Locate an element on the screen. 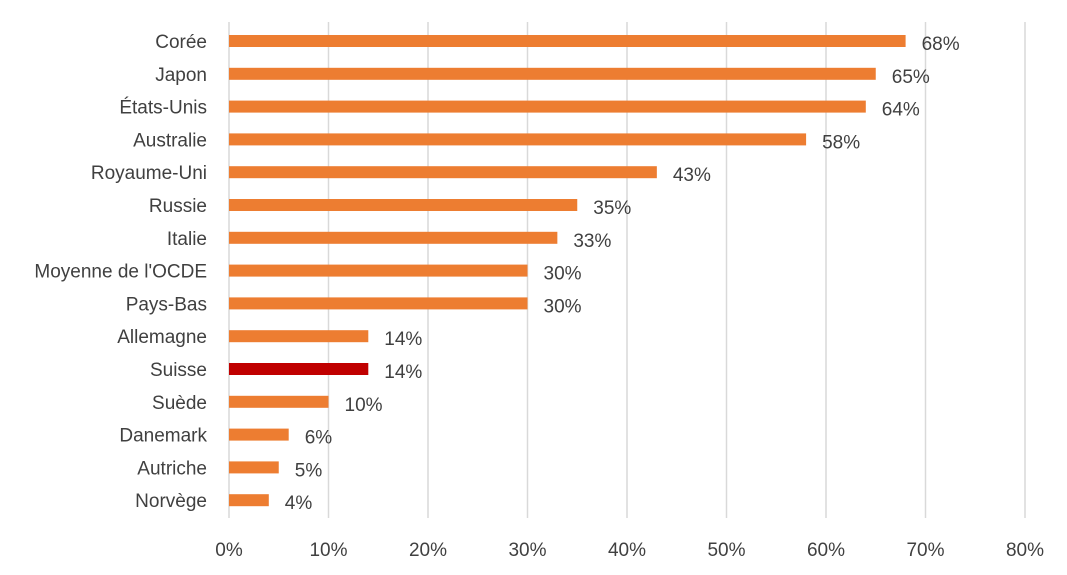  category-label: Italie is located at coordinates (187, 239).